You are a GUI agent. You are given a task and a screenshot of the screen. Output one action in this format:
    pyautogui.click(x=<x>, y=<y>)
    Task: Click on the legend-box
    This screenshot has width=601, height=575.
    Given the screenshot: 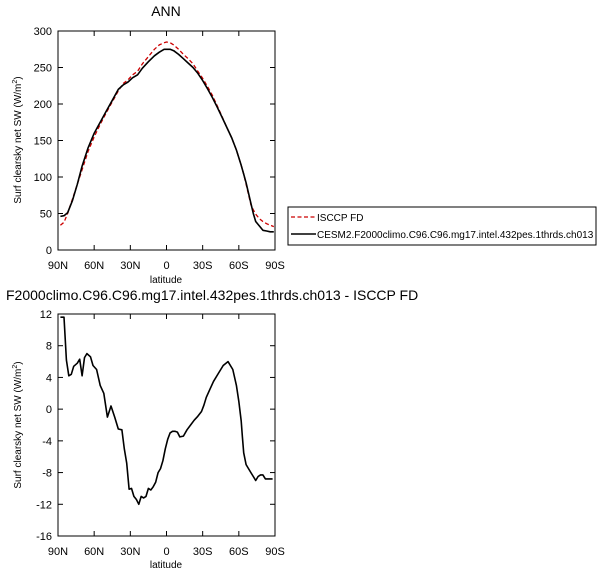 What is the action you would take?
    pyautogui.click(x=442, y=226)
    